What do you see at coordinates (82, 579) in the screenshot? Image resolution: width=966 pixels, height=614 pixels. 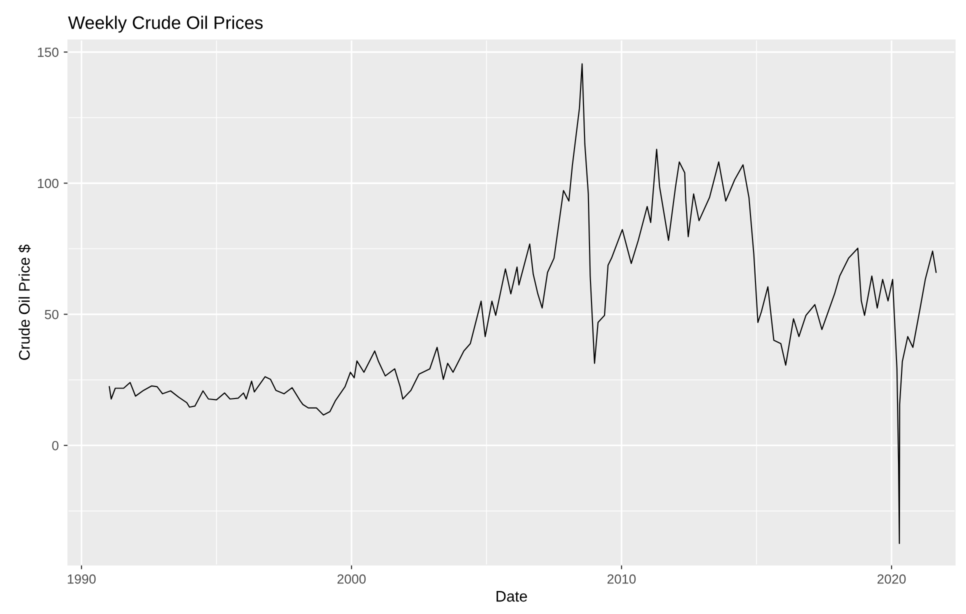 I see `x-tick-label: 1990` at bounding box center [82, 579].